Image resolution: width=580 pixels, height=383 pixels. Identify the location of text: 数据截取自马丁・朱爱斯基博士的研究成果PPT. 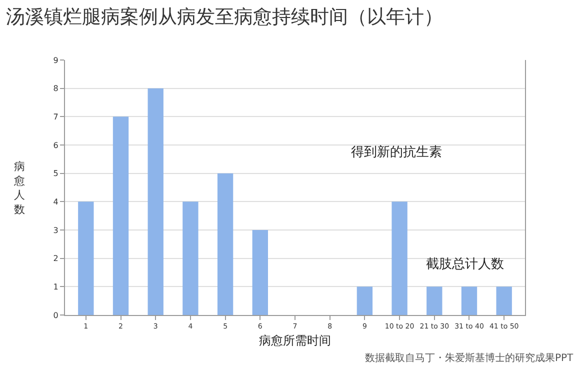
(469, 358).